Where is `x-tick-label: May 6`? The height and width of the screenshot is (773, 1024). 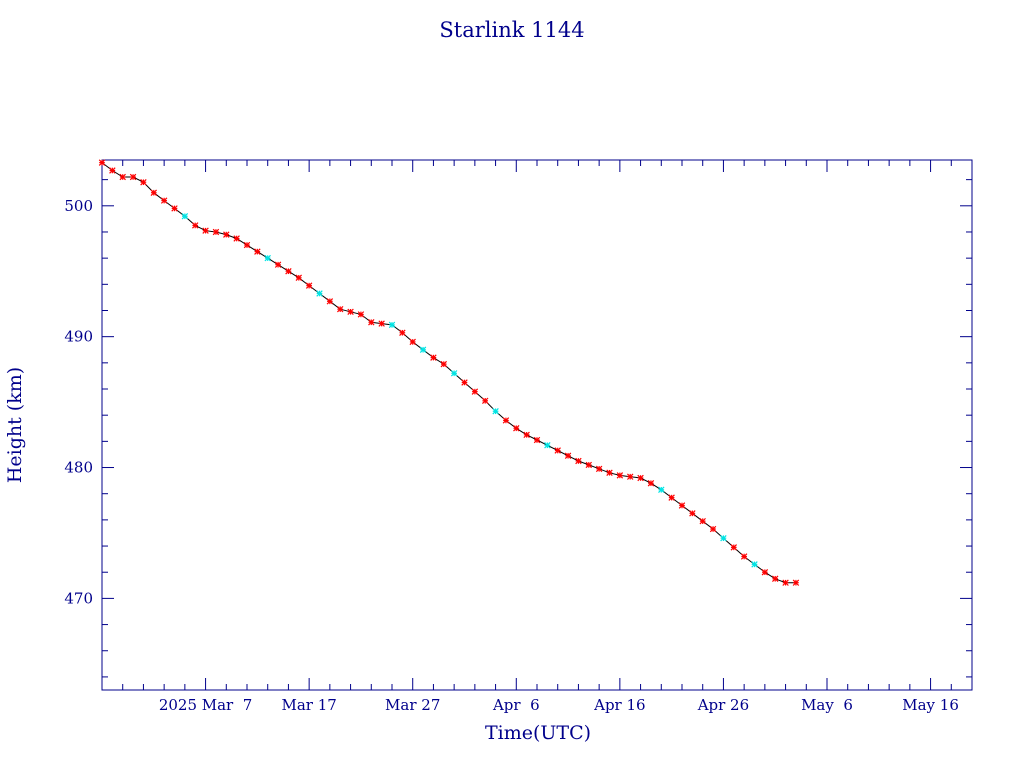 x-tick-label: May 6 is located at coordinates (827, 705).